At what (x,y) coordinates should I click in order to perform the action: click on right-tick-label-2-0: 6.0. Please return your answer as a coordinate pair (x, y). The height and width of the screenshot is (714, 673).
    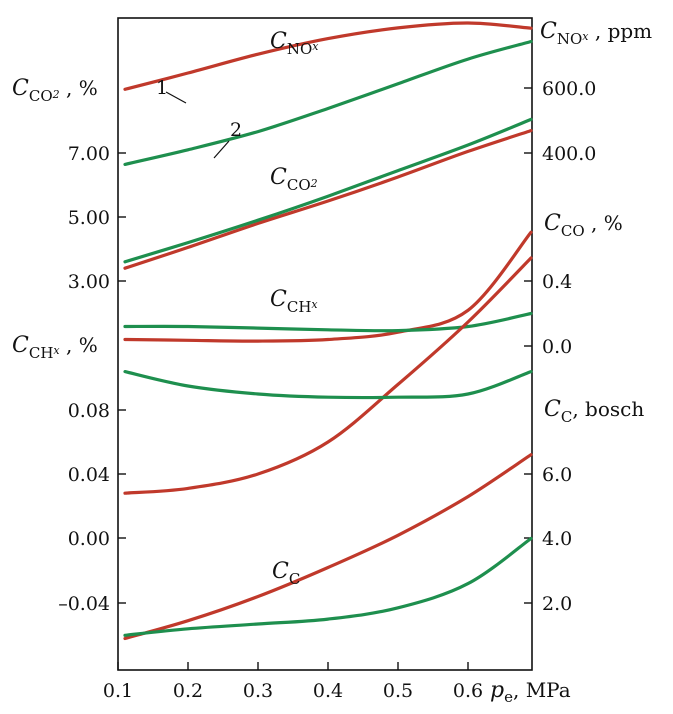
    Looking at the image, I should click on (557, 475).